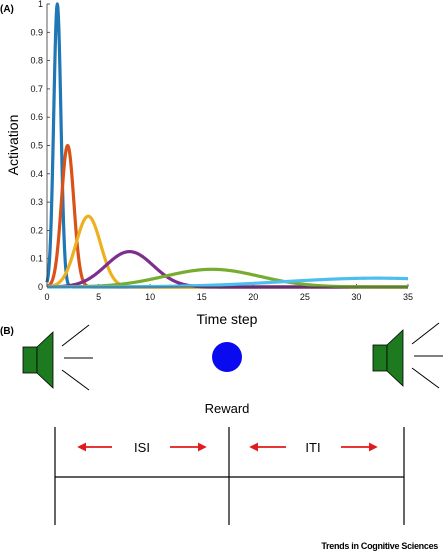 The width and height of the screenshot is (444, 553). I want to click on right-speaker-box, so click(380, 358).